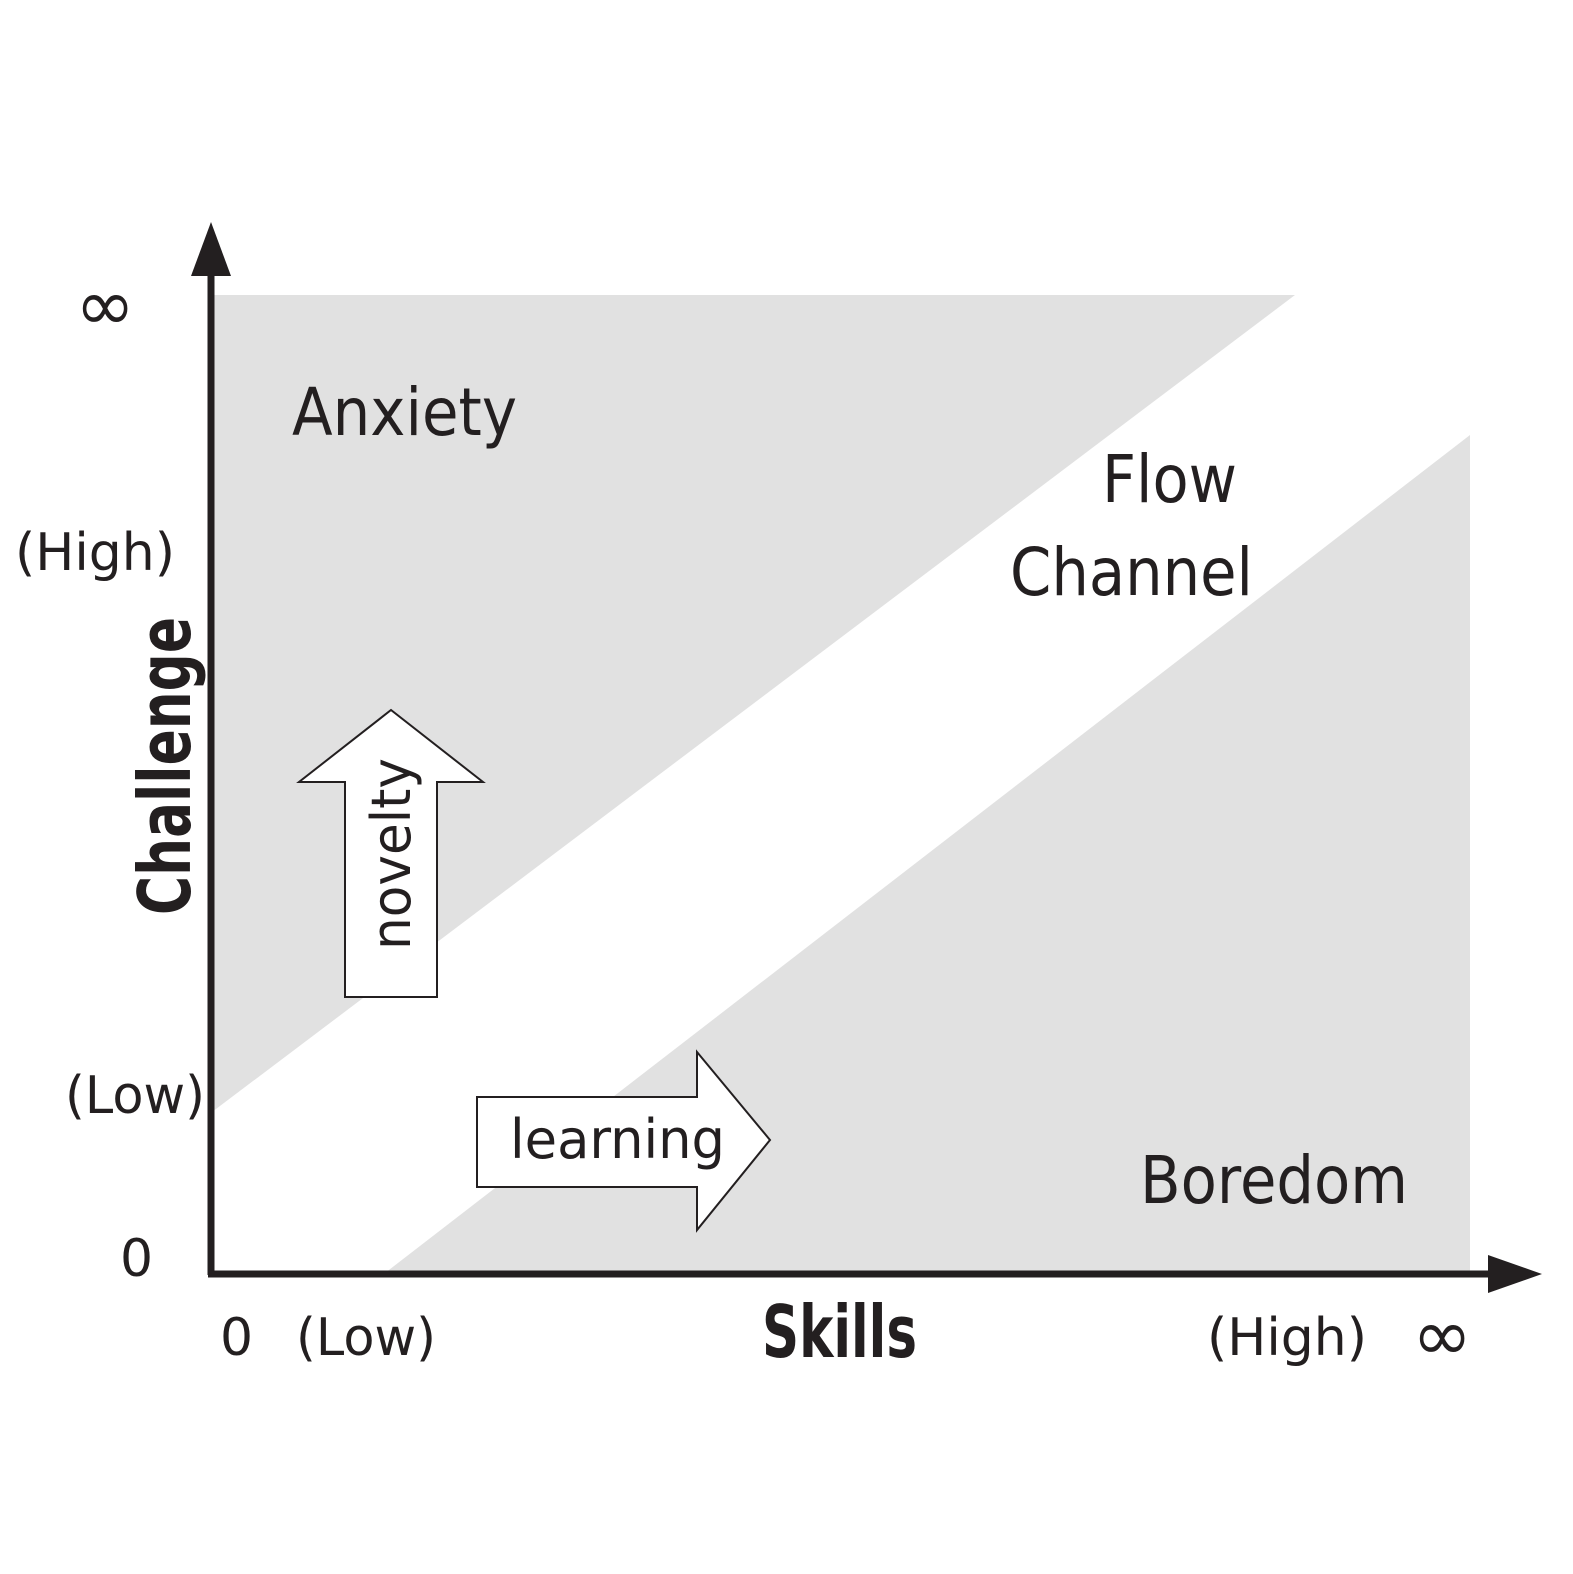  What do you see at coordinates (1442, 1335) in the screenshot?
I see `x-tick-infinity: ∞` at bounding box center [1442, 1335].